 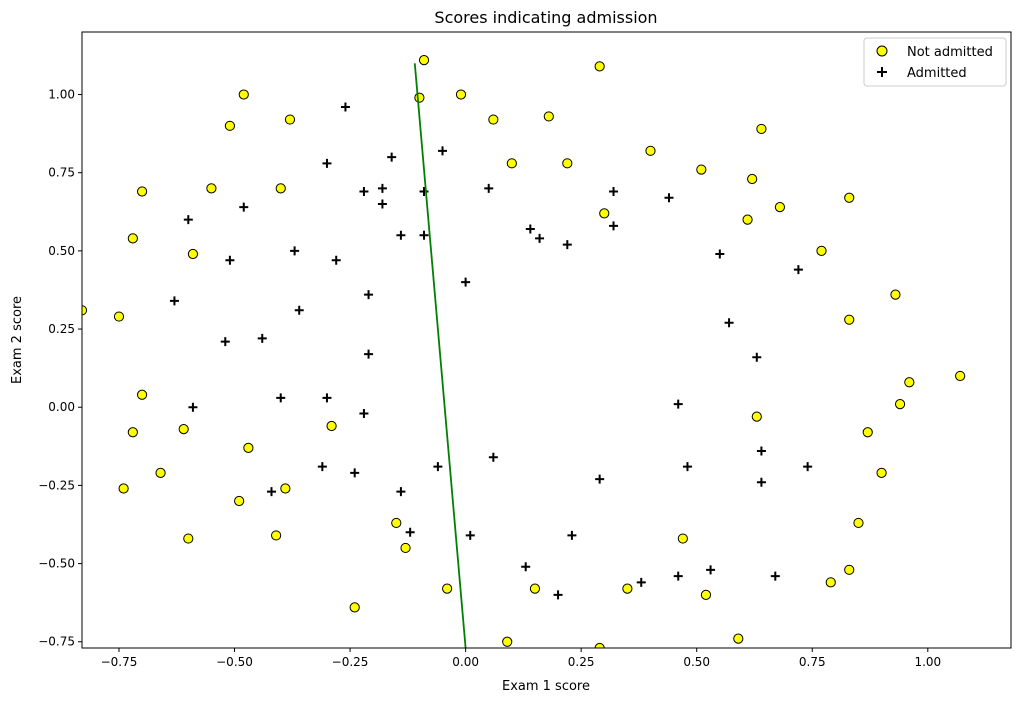 I want to click on legend-label-not-admitted: Not admitted, so click(x=950, y=52).